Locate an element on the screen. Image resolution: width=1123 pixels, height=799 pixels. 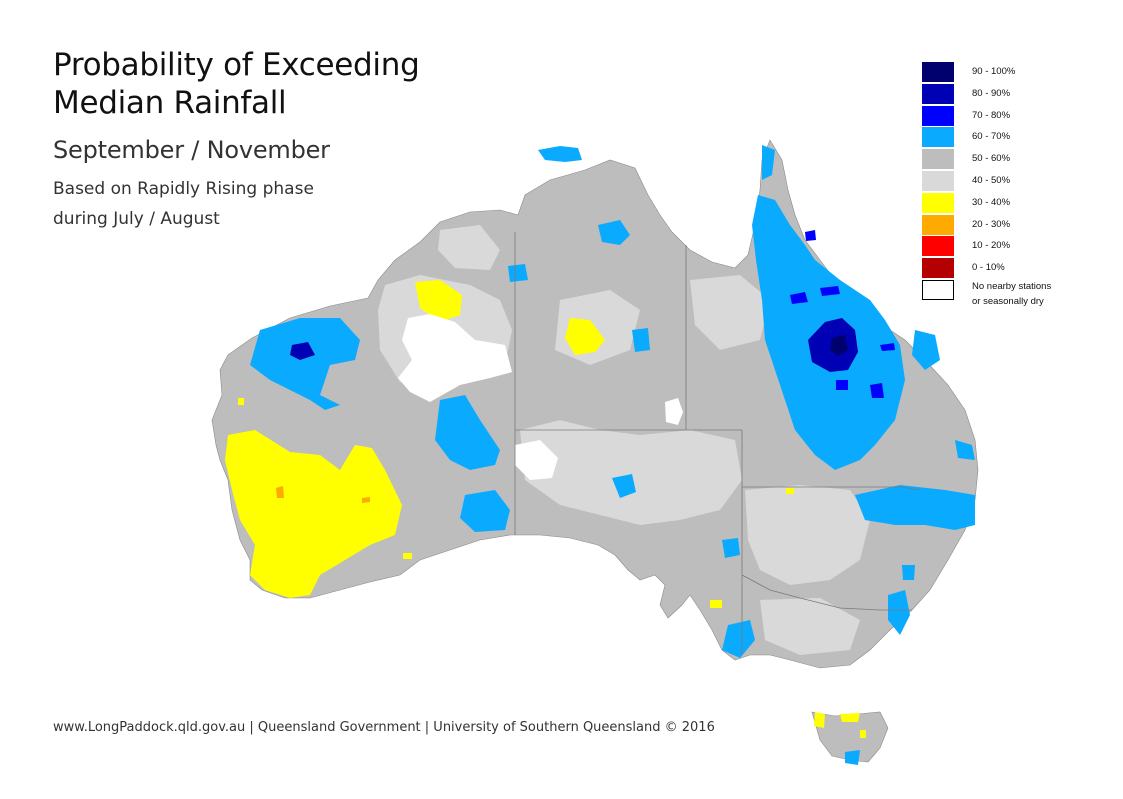
legend-item-no-data: No nearby stations or seasonally dry is located at coordinates (997, 293).